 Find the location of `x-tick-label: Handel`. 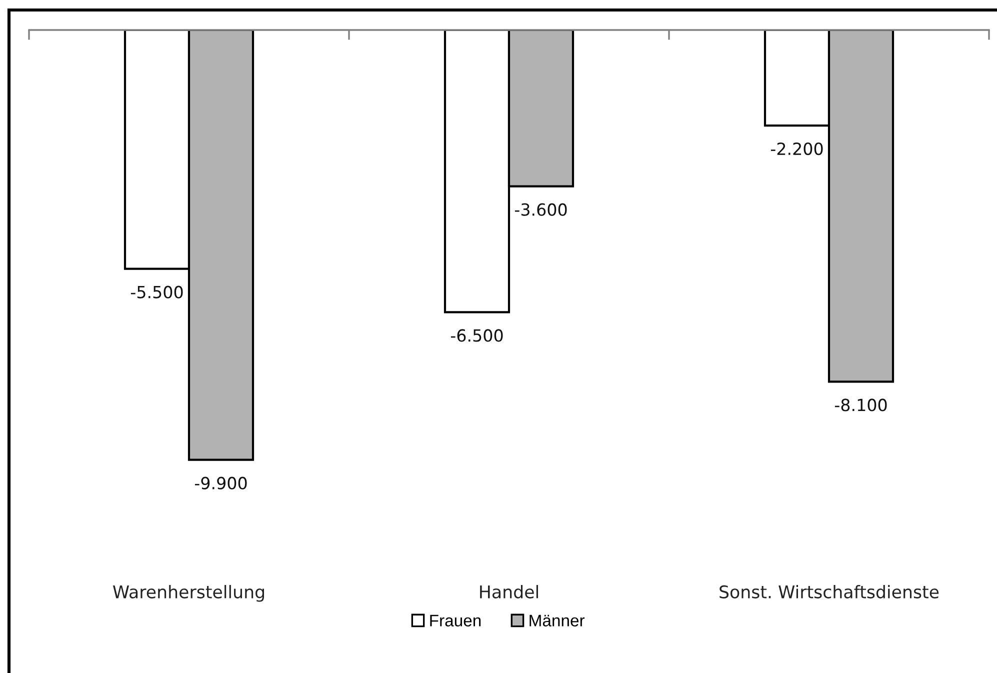

x-tick-label: Handel is located at coordinates (509, 591).